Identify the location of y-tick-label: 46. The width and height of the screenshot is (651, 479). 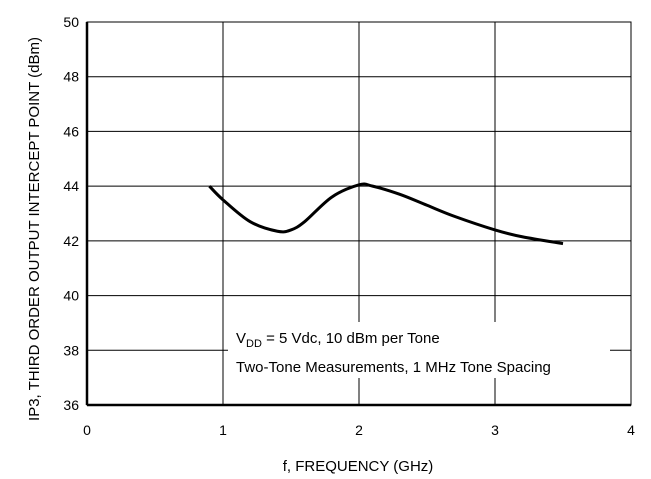
(71, 131).